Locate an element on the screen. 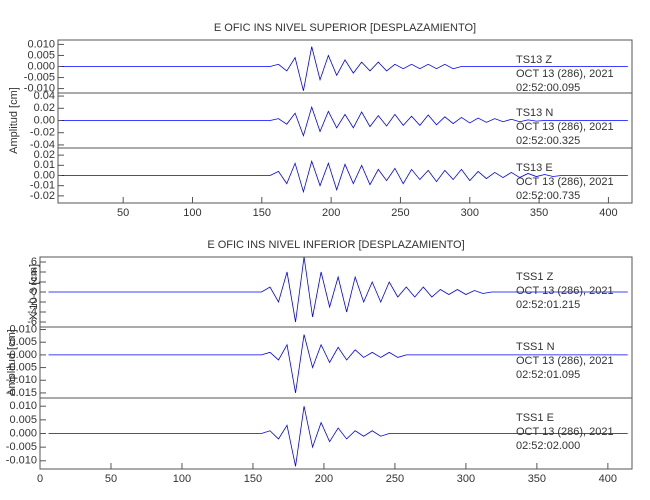 The width and height of the screenshot is (650, 500). y-tick-label: 4 is located at coordinates (34, 272).